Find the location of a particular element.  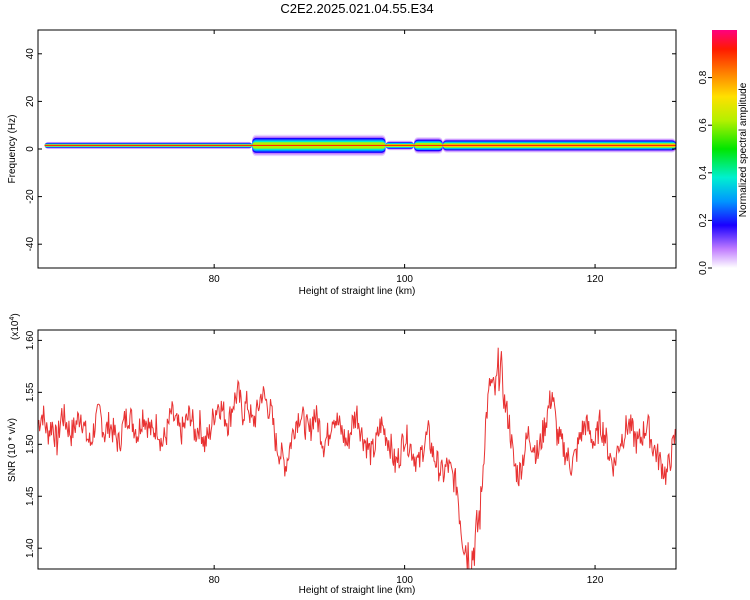

colorbar-ticks: 0.0 0.2 0.4 0.6 0.8 is located at coordinates (705, 172).